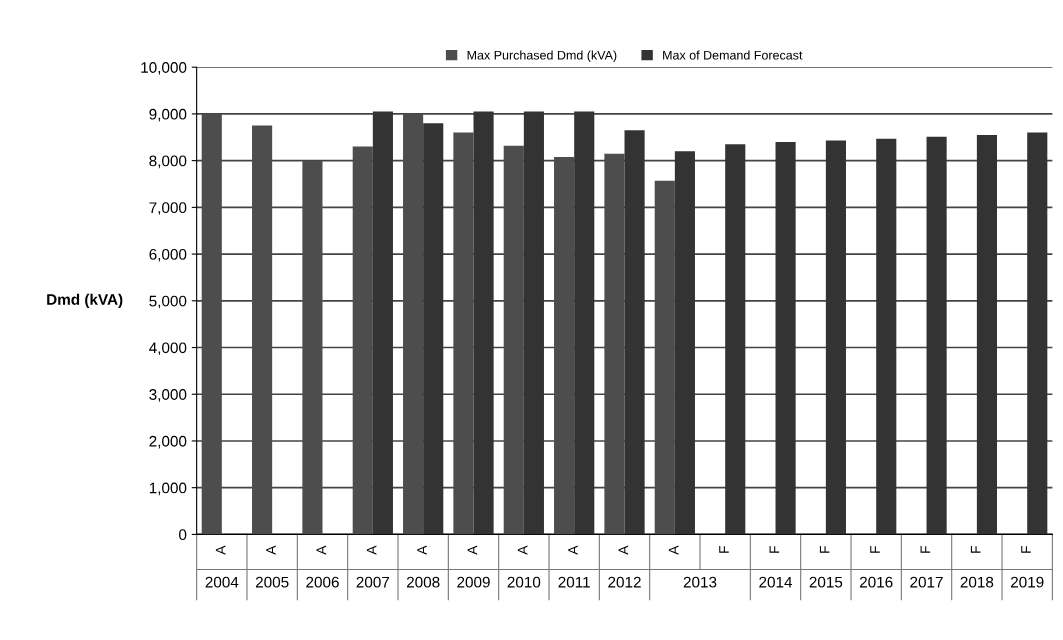  I want to click on text: 2014, so click(776, 582).